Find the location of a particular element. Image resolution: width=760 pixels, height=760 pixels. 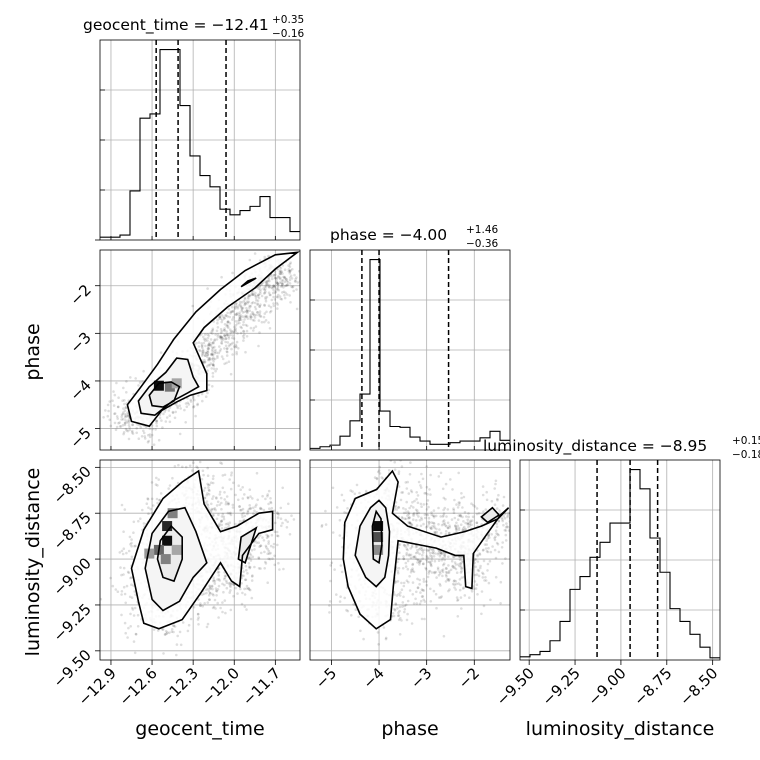

ytick-label-phase-0: −5 is located at coordinates (80, 438).